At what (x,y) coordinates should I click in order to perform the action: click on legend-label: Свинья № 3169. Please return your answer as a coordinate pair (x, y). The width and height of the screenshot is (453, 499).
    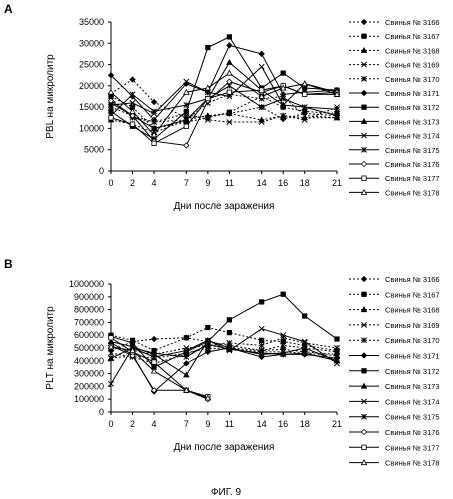
    Looking at the image, I should click on (412, 325).